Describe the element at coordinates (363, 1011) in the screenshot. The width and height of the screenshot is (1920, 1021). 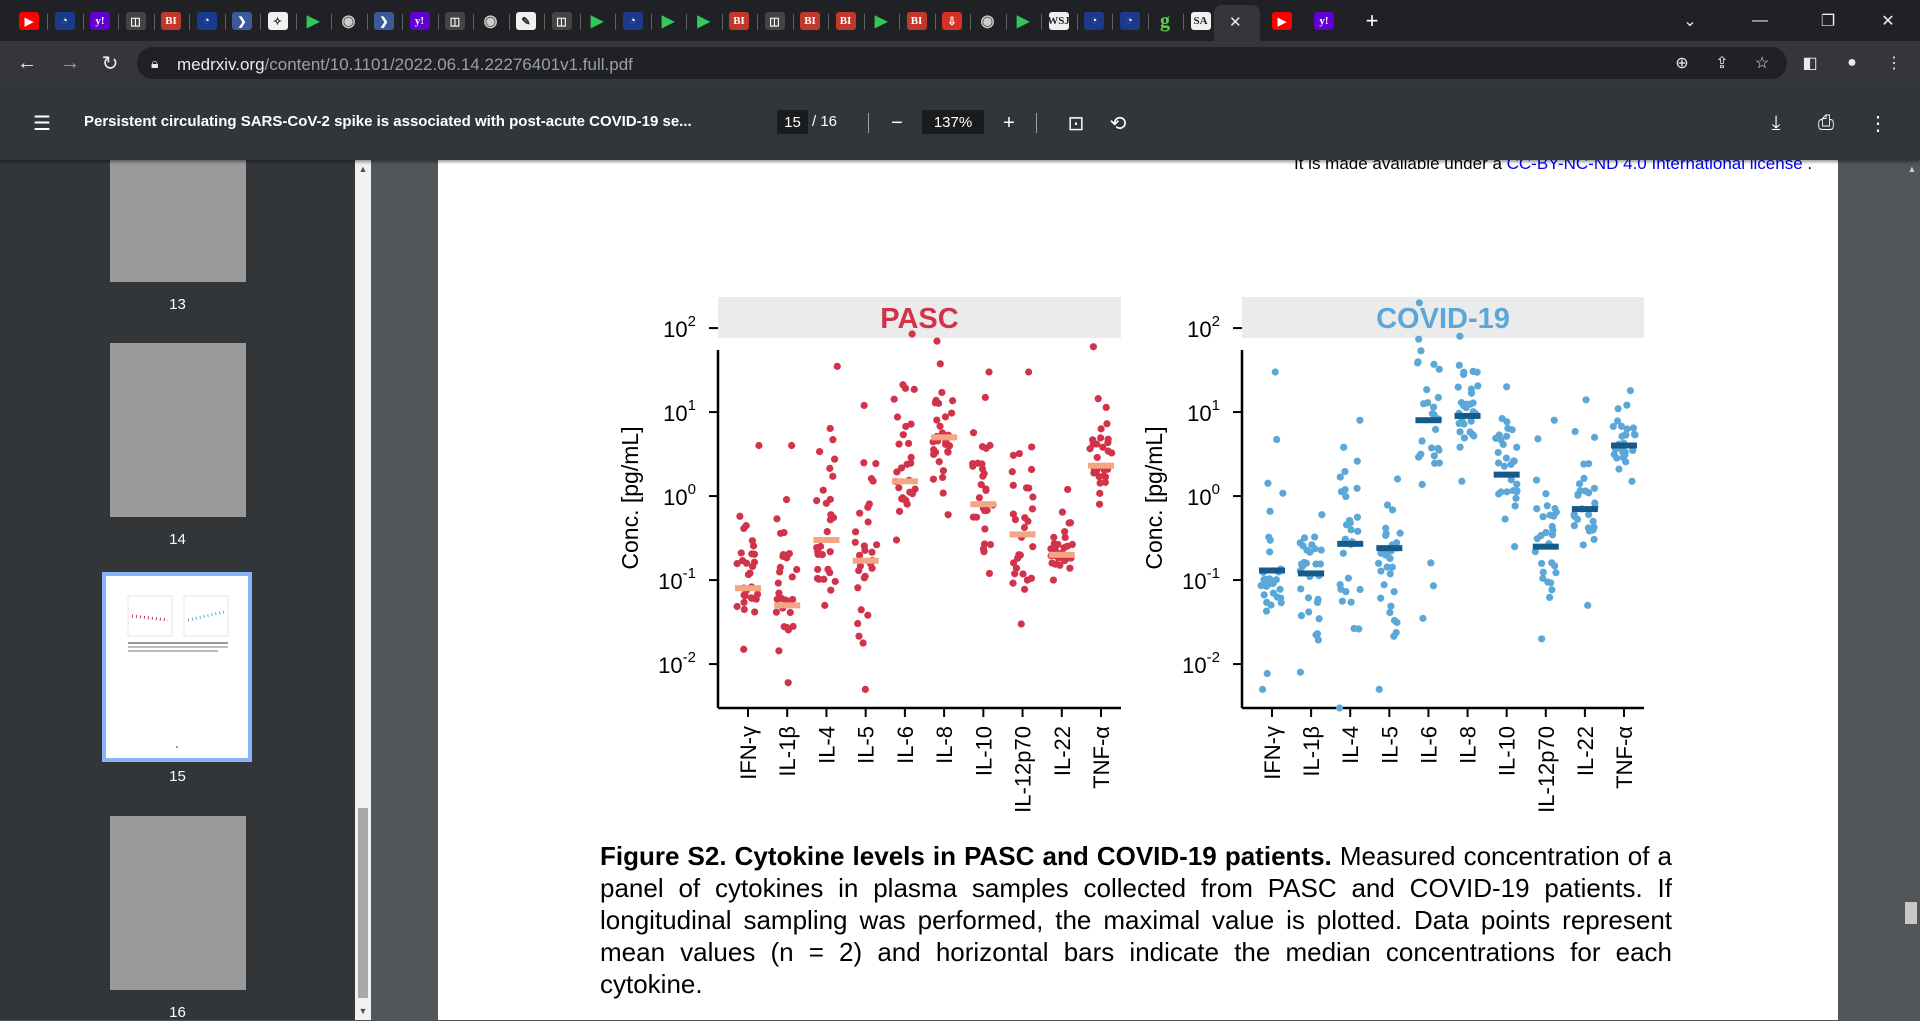
I see `scroll-down-arrow-icon: ▼` at that location.